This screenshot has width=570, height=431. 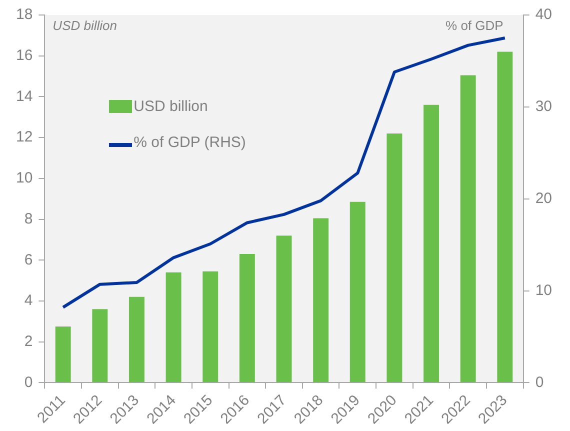 I want to click on y2-tick-label: 30, so click(x=543, y=107).